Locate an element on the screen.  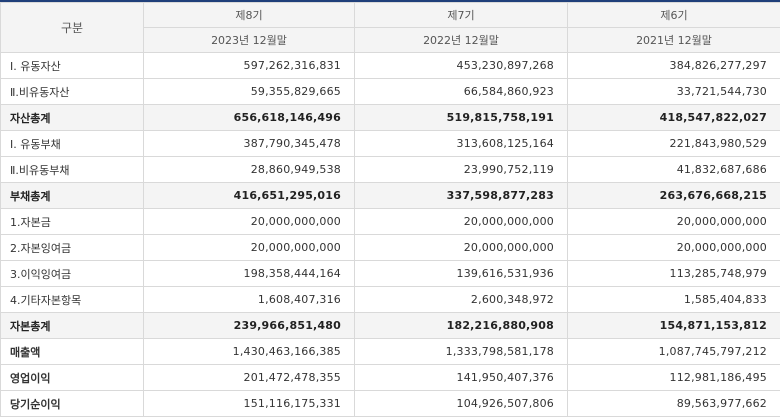
header-date-2021: 2021년 12월말 is located at coordinates (674, 40).